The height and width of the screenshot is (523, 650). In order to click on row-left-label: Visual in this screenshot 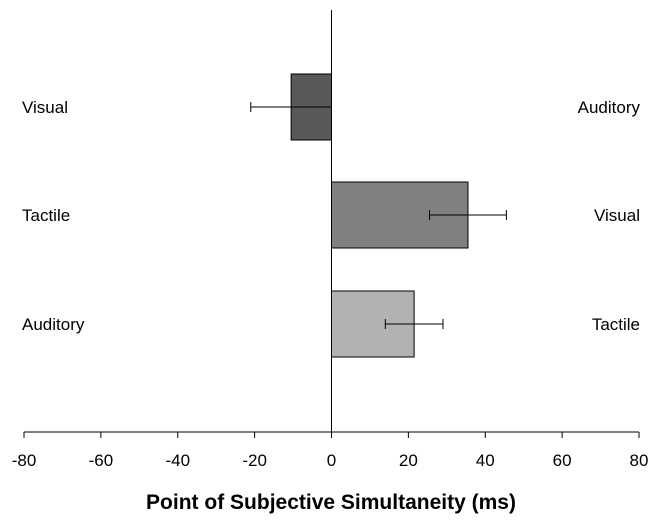, I will do `click(45, 107)`.